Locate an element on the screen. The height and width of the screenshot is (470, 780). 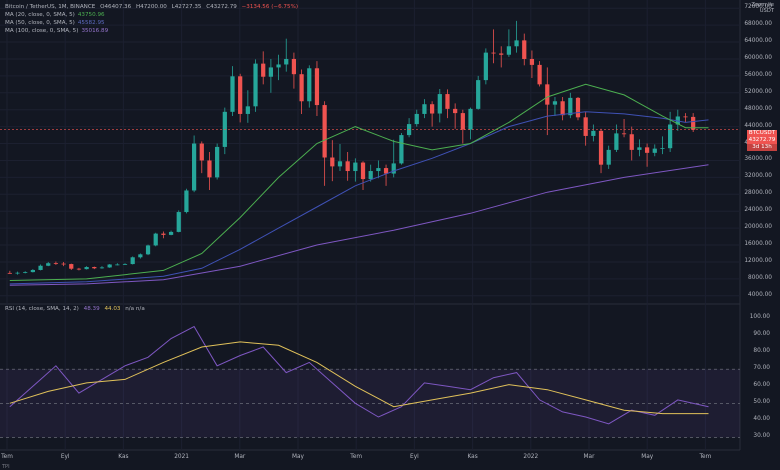
price-tick-label: 28000.00 is located at coordinates (758, 193).